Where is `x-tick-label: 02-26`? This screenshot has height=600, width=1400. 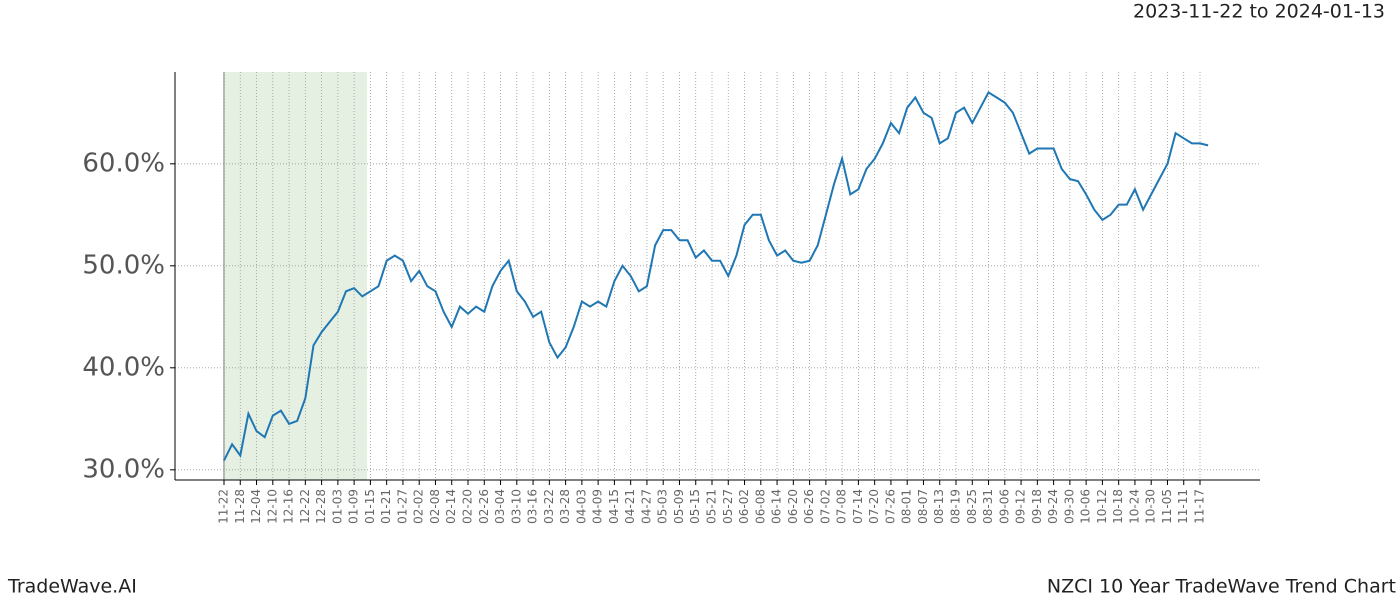
x-tick-label: 02-26 is located at coordinates (484, 506).